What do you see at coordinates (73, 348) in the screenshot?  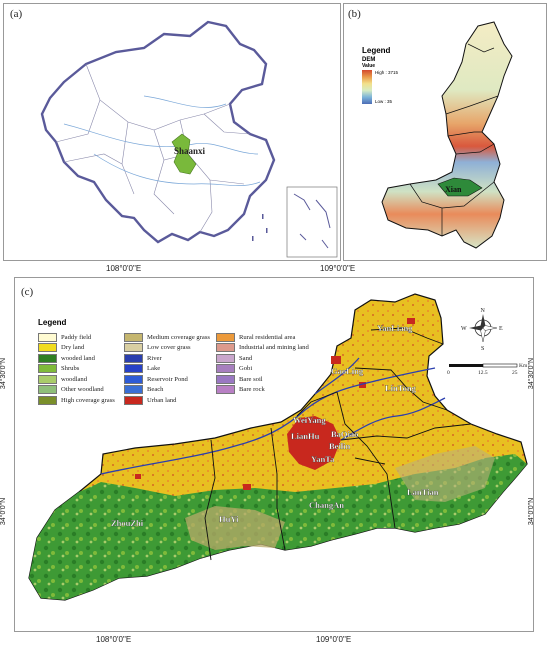 I see `legend-item-label: Dry land` at bounding box center [73, 348].